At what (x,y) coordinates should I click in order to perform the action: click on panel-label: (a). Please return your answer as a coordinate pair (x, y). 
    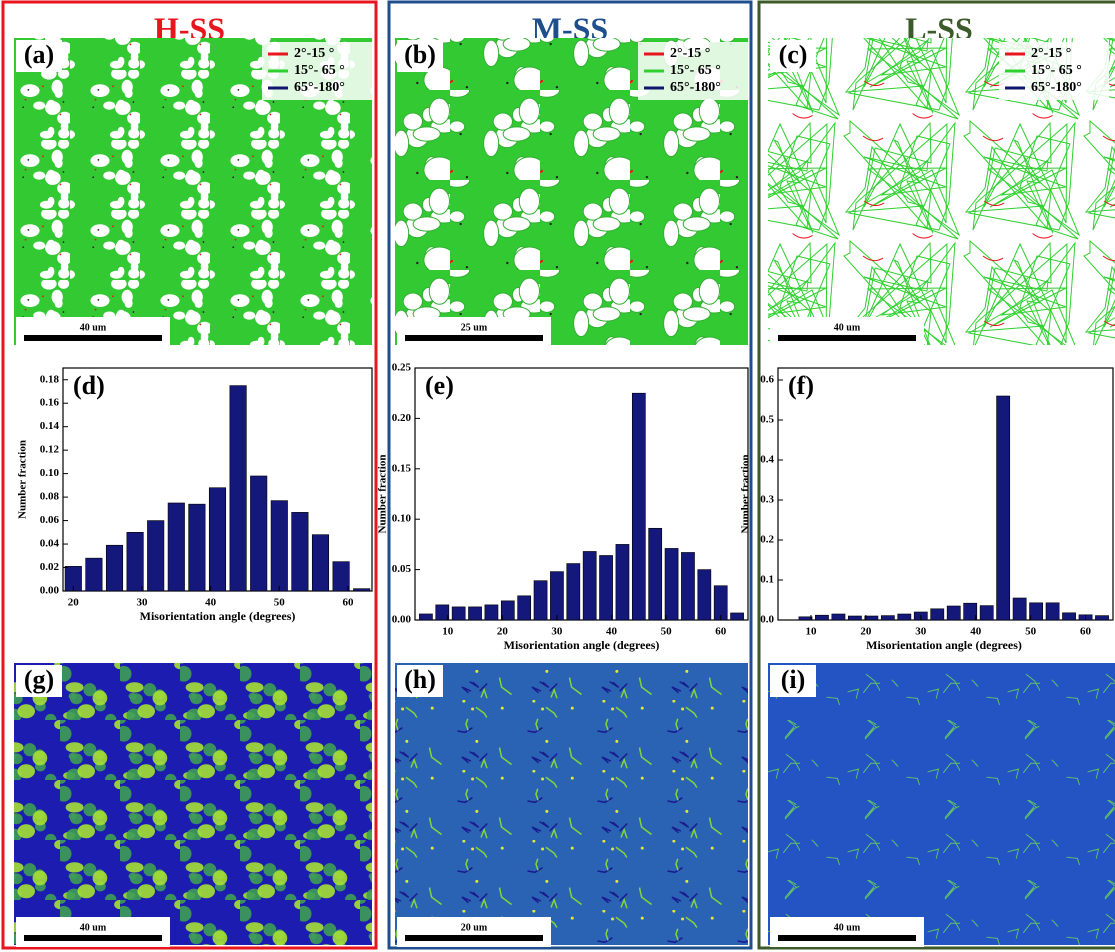
    Looking at the image, I should click on (39, 54).